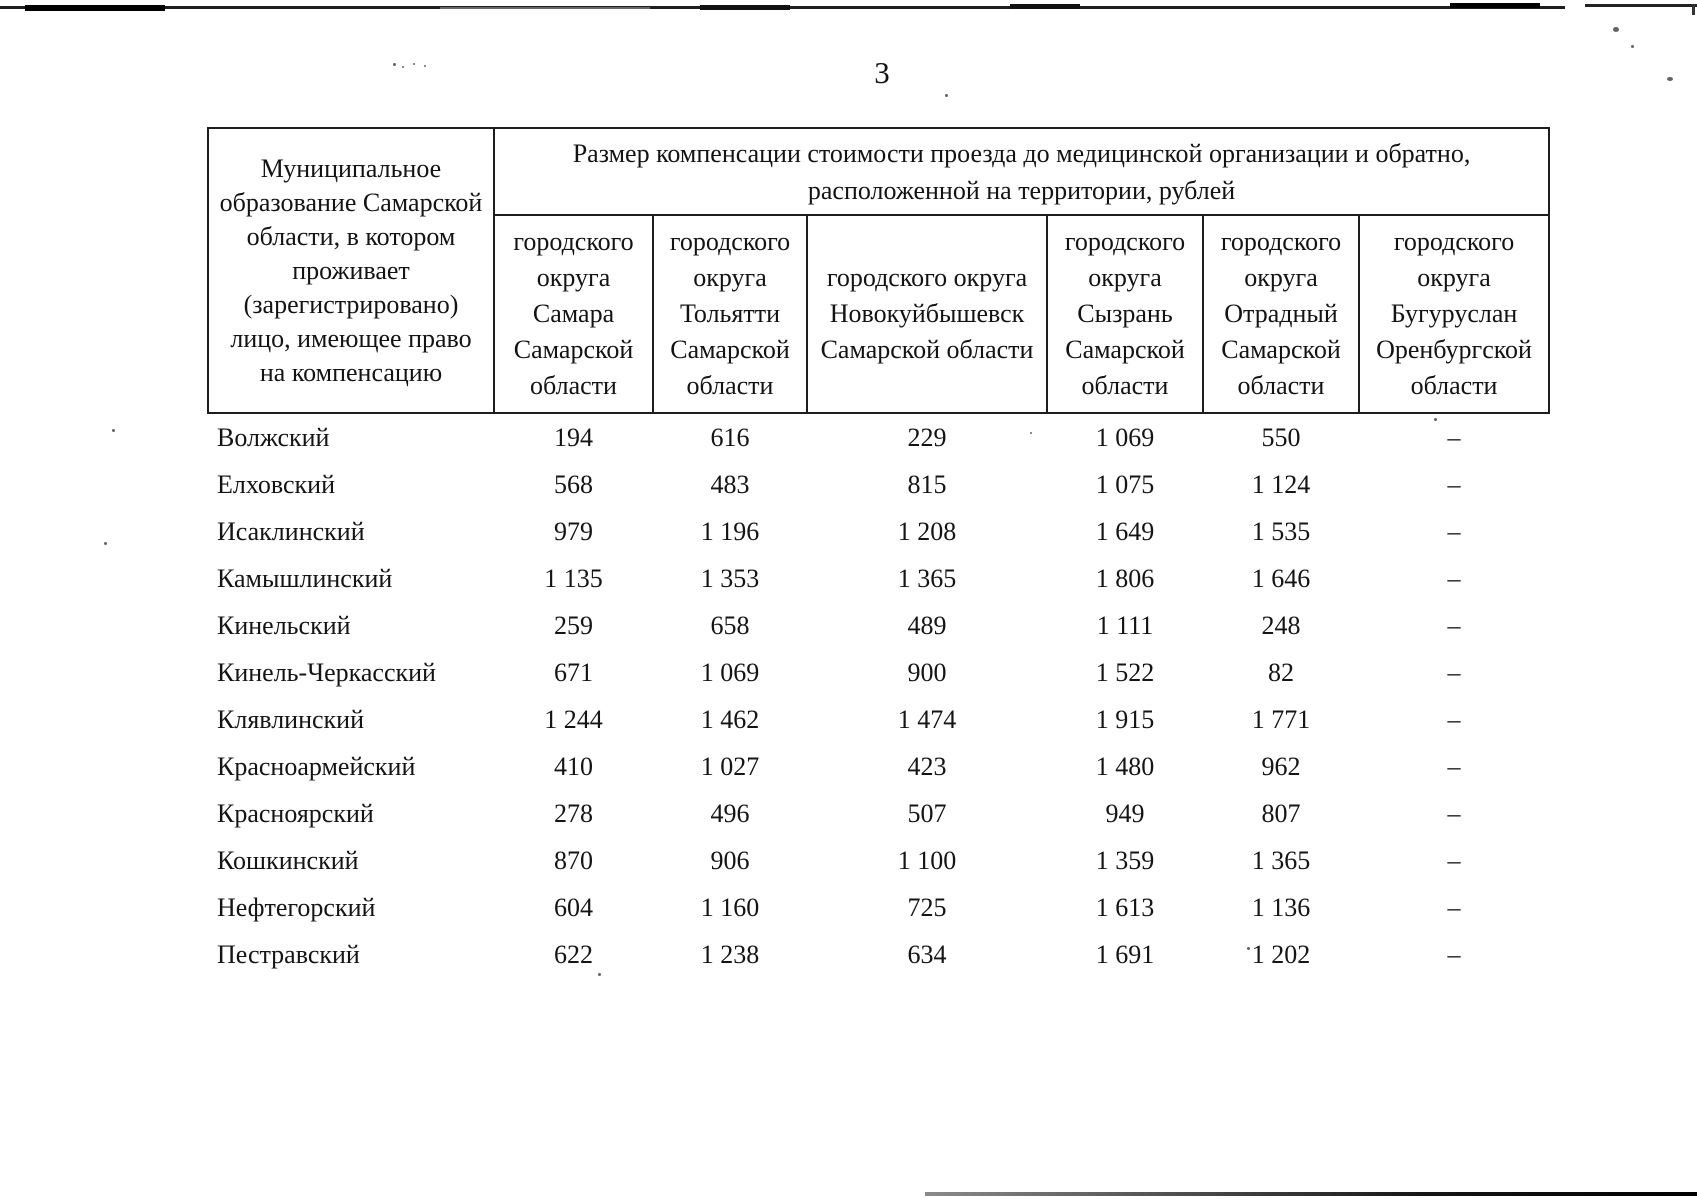  What do you see at coordinates (291, 719) in the screenshot?
I see `municipality-name: Клявлинский` at bounding box center [291, 719].